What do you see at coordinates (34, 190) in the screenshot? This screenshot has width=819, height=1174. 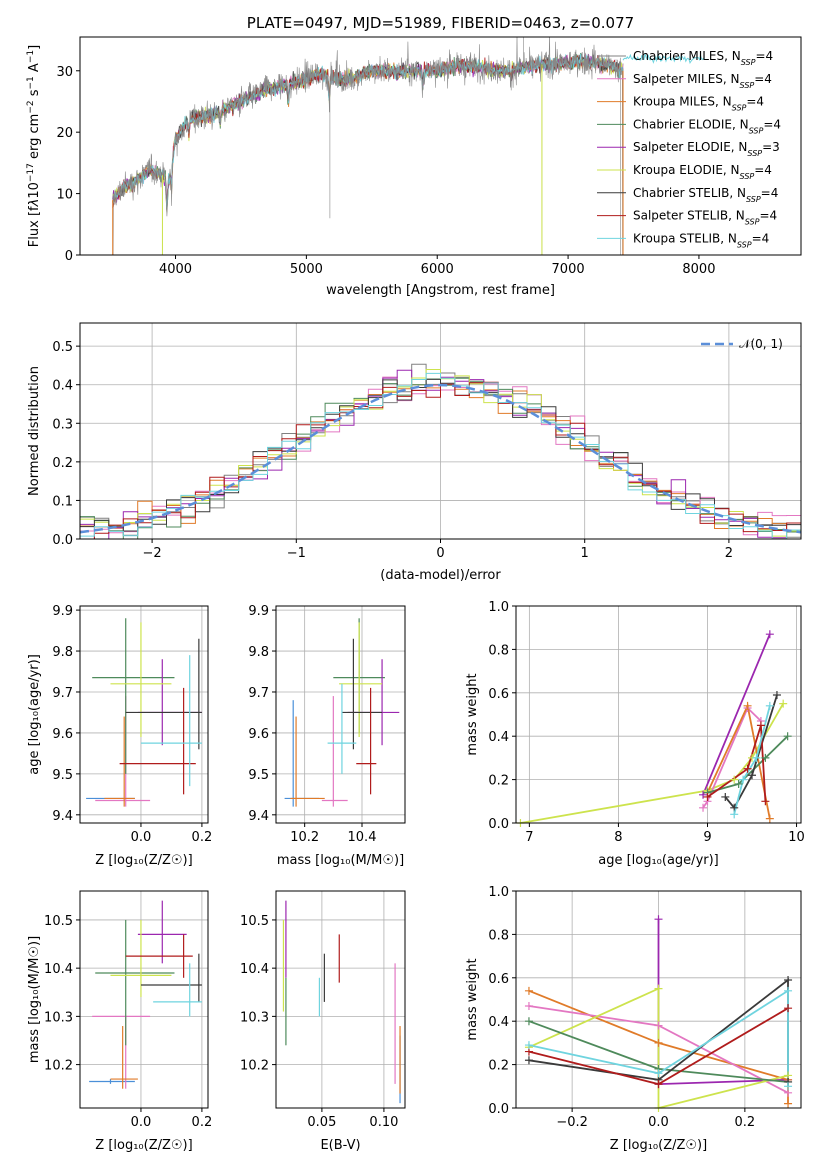 I see `y-axis-label-part: 10` at bounding box center [34, 190].